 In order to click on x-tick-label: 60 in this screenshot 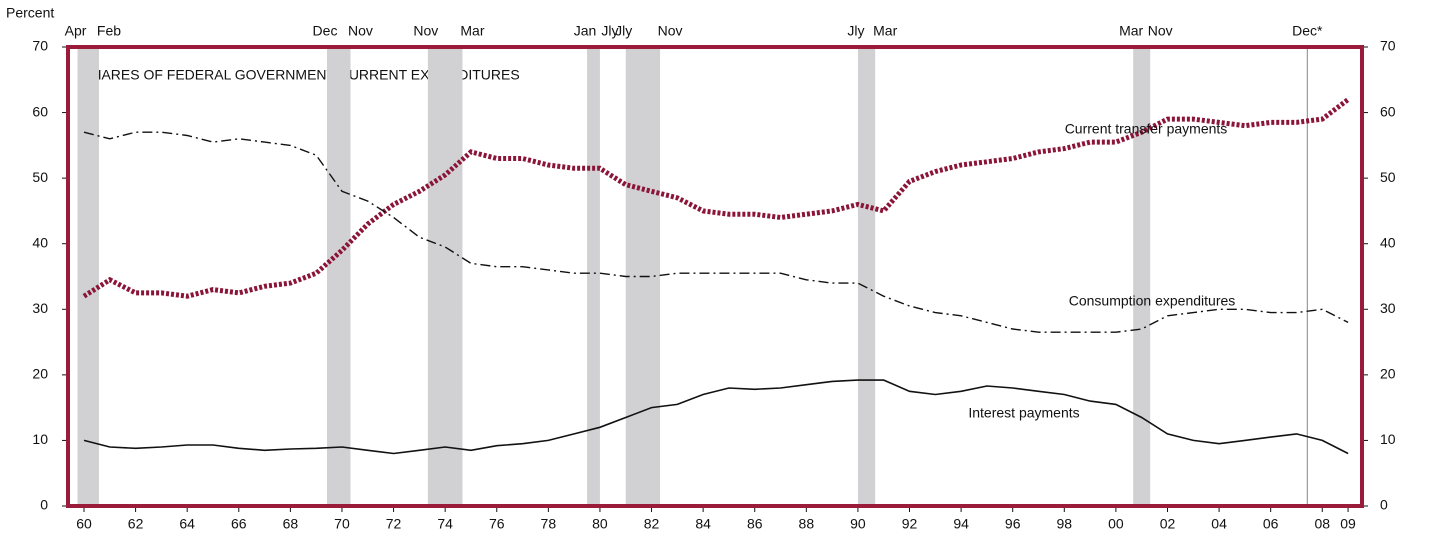, I will do `click(84, 524)`.